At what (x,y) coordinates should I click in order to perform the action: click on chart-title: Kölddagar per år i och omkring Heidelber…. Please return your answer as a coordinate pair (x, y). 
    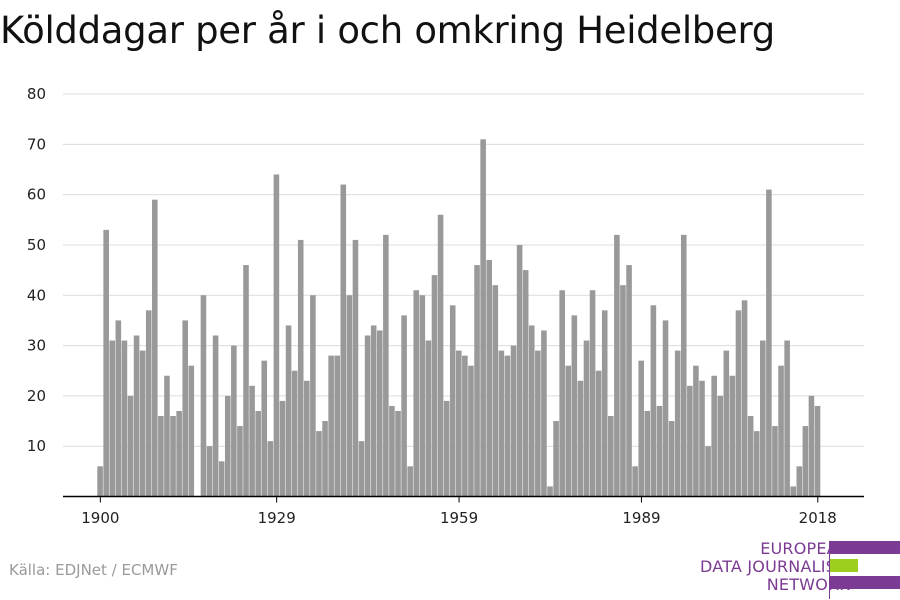
    Looking at the image, I should click on (387, 30).